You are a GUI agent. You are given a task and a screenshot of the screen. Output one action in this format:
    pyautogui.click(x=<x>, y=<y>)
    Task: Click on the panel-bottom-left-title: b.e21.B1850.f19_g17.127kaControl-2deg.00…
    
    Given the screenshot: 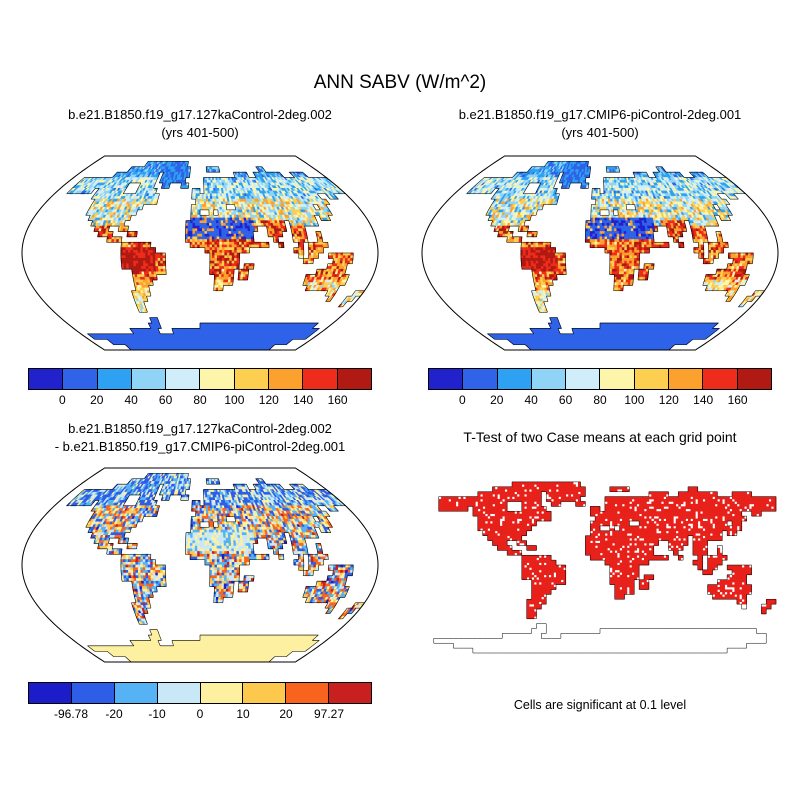 What is the action you would take?
    pyautogui.click(x=200, y=438)
    